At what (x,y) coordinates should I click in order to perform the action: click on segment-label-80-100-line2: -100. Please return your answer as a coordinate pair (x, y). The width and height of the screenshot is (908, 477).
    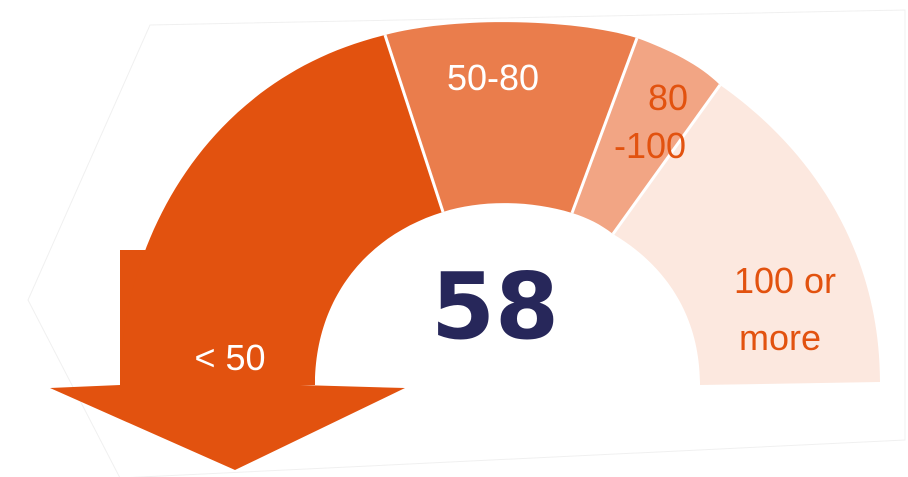
    Looking at the image, I should click on (650, 145).